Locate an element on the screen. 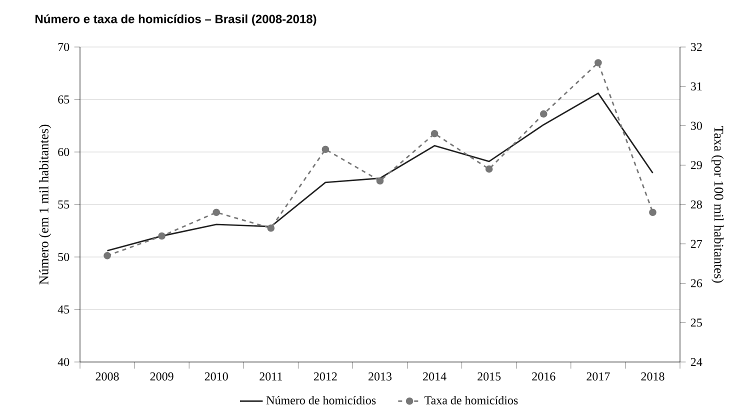 This screenshot has height=419, width=741. y2-tick-label: 25 is located at coordinates (696, 322).